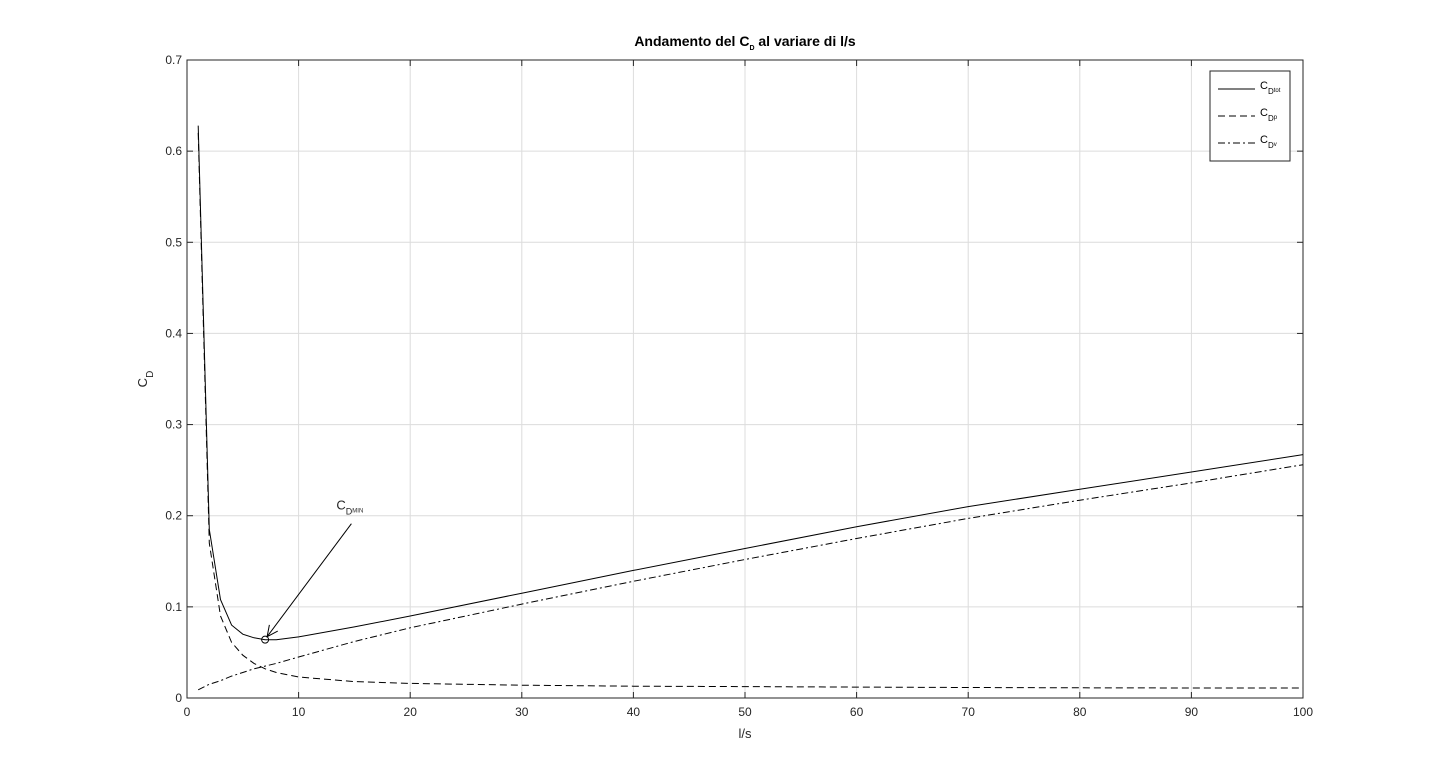 The height and width of the screenshot is (784, 1440). What do you see at coordinates (1269, 115) in the screenshot?
I see `legend-label-C_D_p: CDp` at bounding box center [1269, 115].